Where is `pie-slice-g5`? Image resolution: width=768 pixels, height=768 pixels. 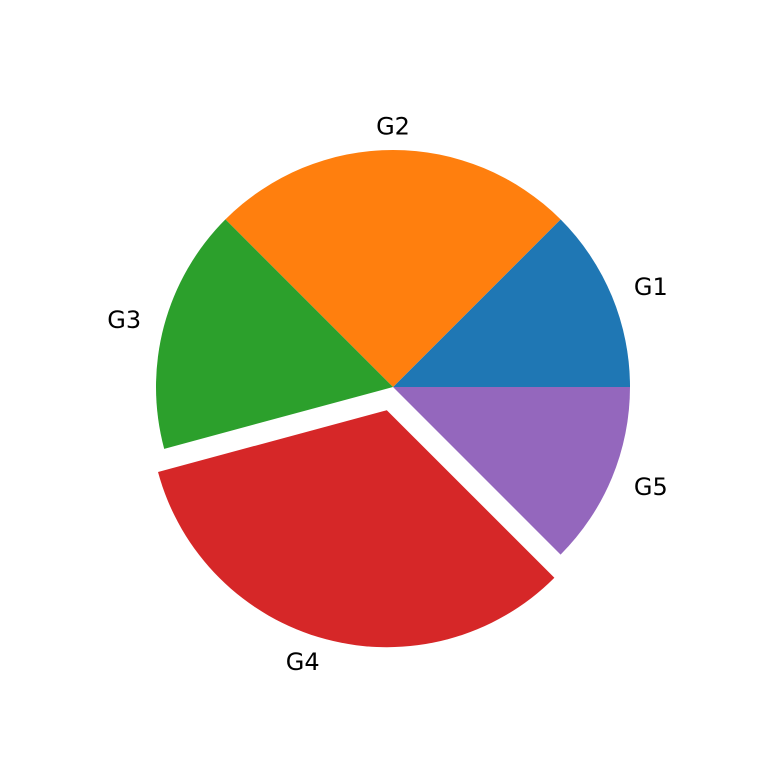 pie-slice-g5 is located at coordinates (511, 471).